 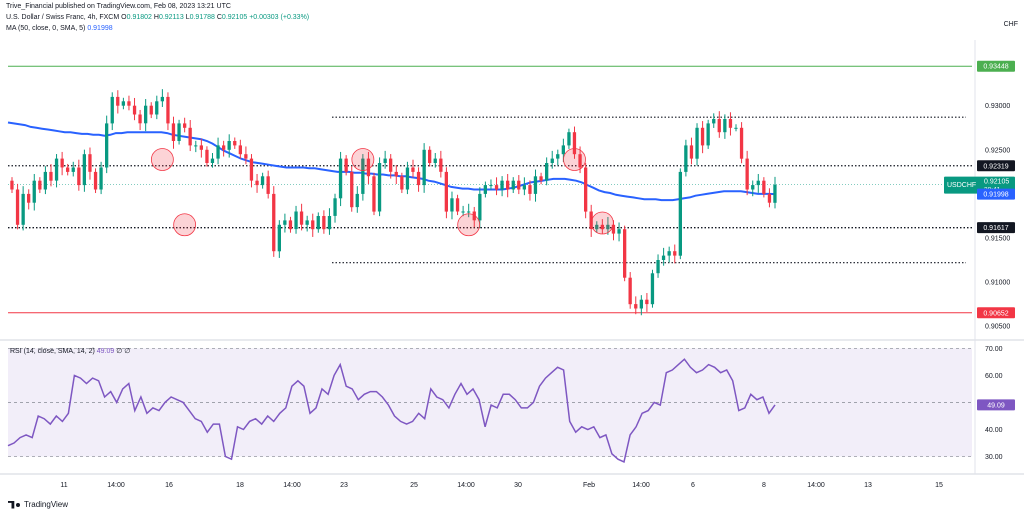 I want to click on price-tick-label: 0.91000, so click(x=997, y=283).